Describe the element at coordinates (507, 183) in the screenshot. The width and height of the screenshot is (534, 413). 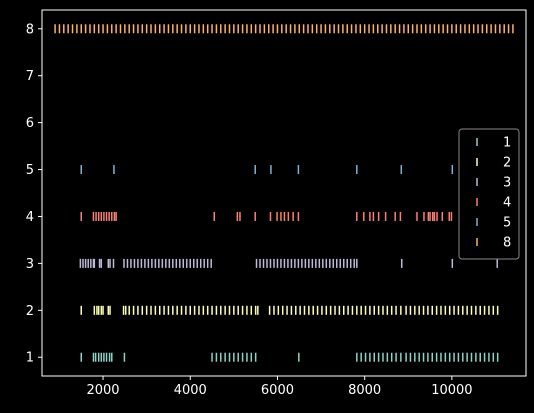
I see `legend-label: 3` at that location.